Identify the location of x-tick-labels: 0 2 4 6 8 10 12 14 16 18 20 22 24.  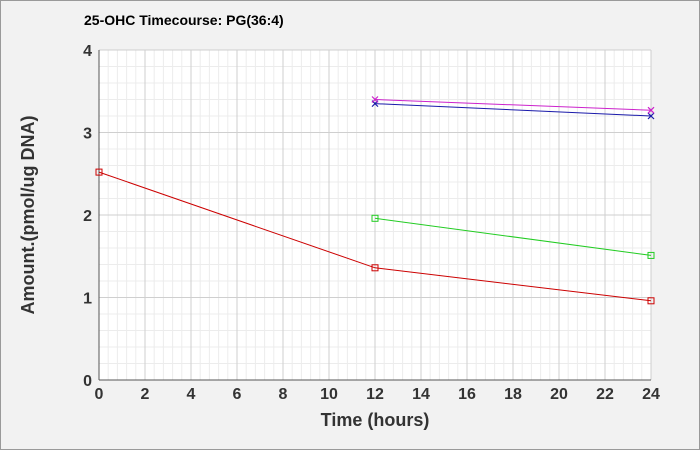
(377, 394).